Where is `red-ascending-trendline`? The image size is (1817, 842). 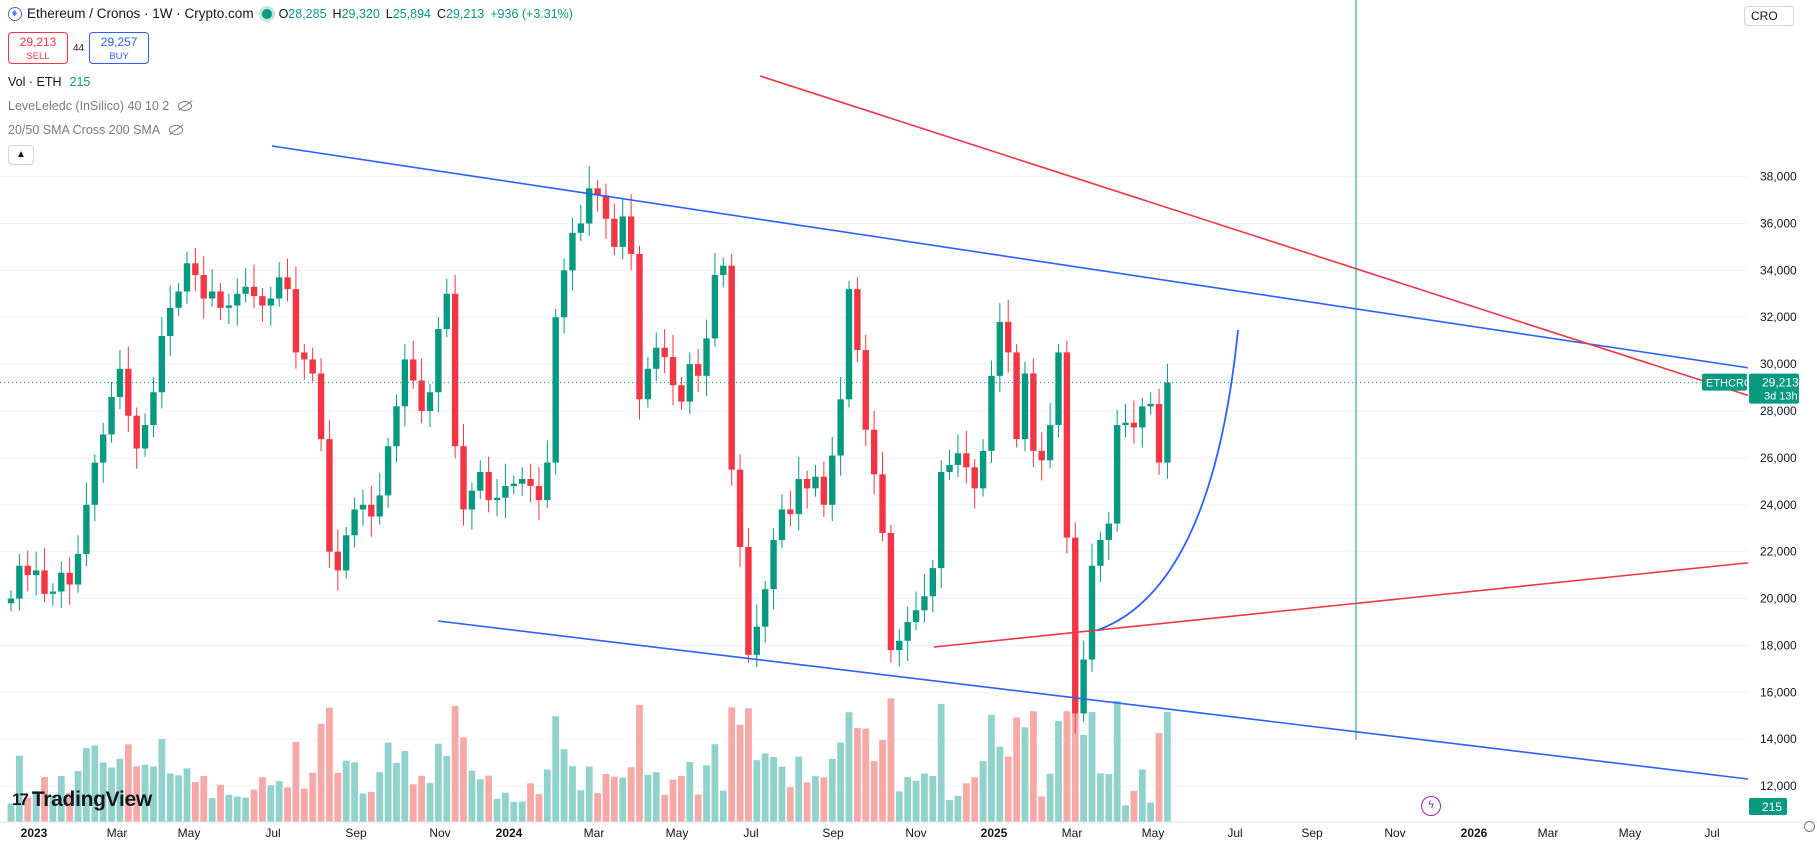
red-ascending-trendline is located at coordinates (1345, 604).